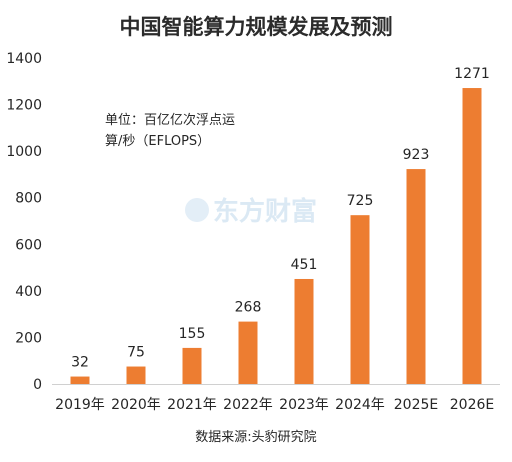  Describe the element at coordinates (80, 405) in the screenshot. I see `x-tick-label: 2019年` at that location.